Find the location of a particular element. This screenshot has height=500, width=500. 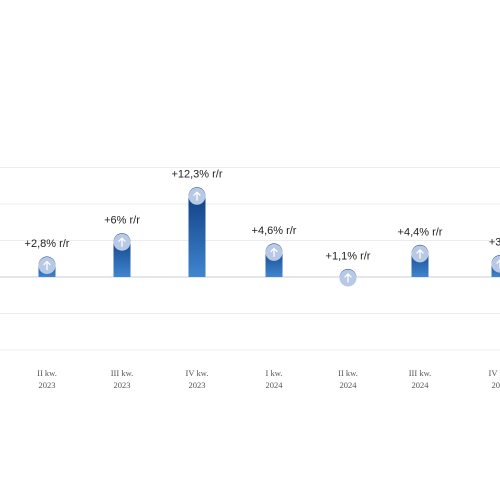

data-label: +3% is located at coordinates (494, 243).